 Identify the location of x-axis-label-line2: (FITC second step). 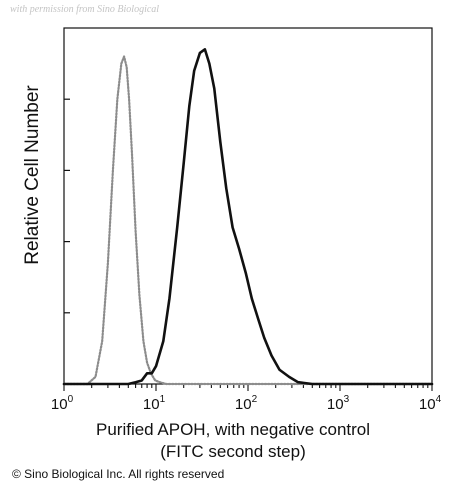
(233, 451).